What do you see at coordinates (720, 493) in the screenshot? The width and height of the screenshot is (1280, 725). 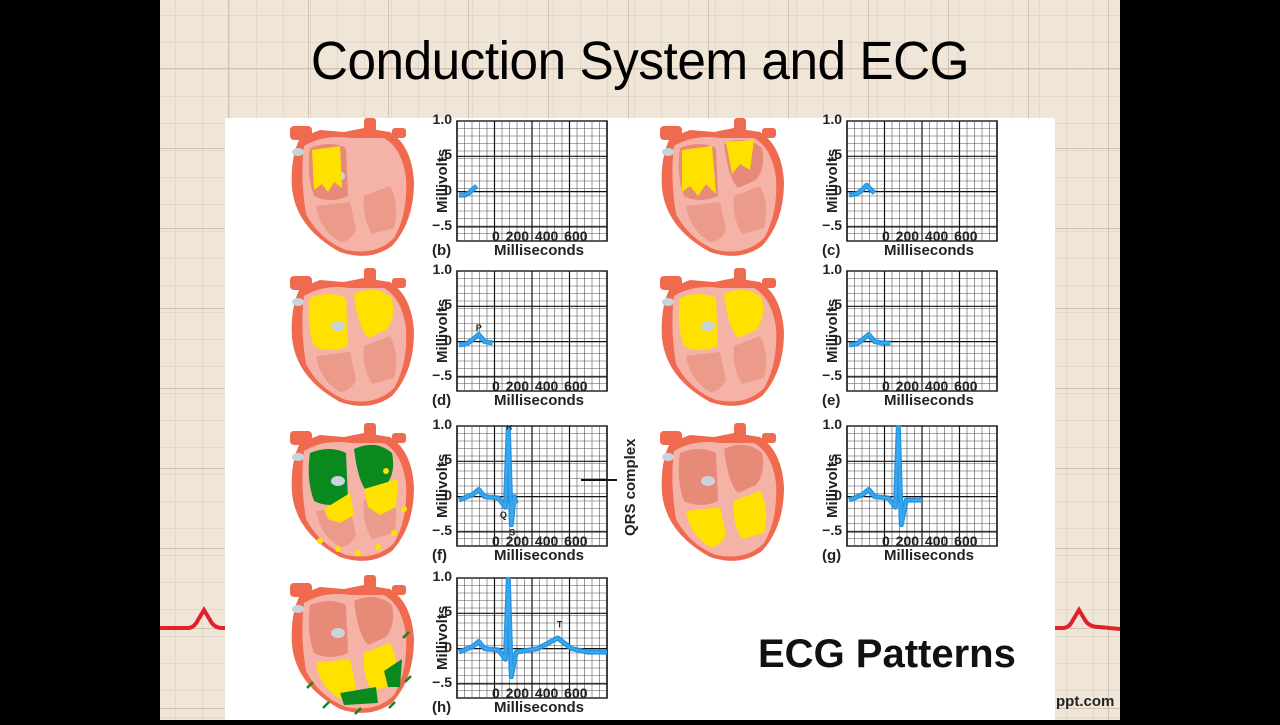 I see `heart-diagram-g-icon` at bounding box center [720, 493].